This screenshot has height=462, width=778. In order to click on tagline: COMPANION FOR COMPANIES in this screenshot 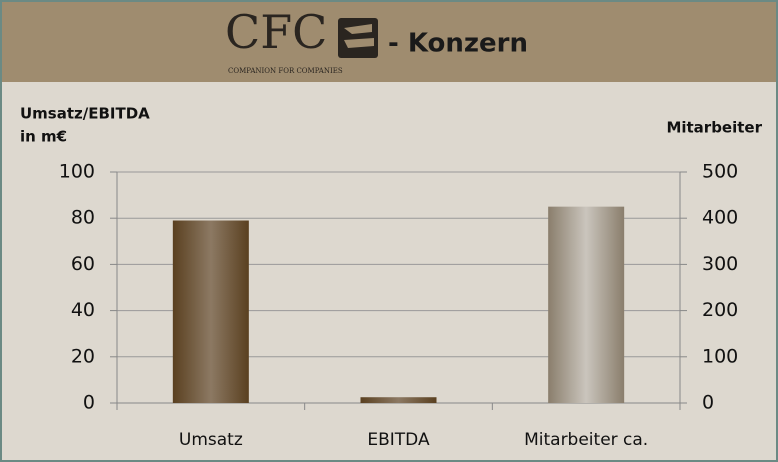, I will do `click(285, 71)`.